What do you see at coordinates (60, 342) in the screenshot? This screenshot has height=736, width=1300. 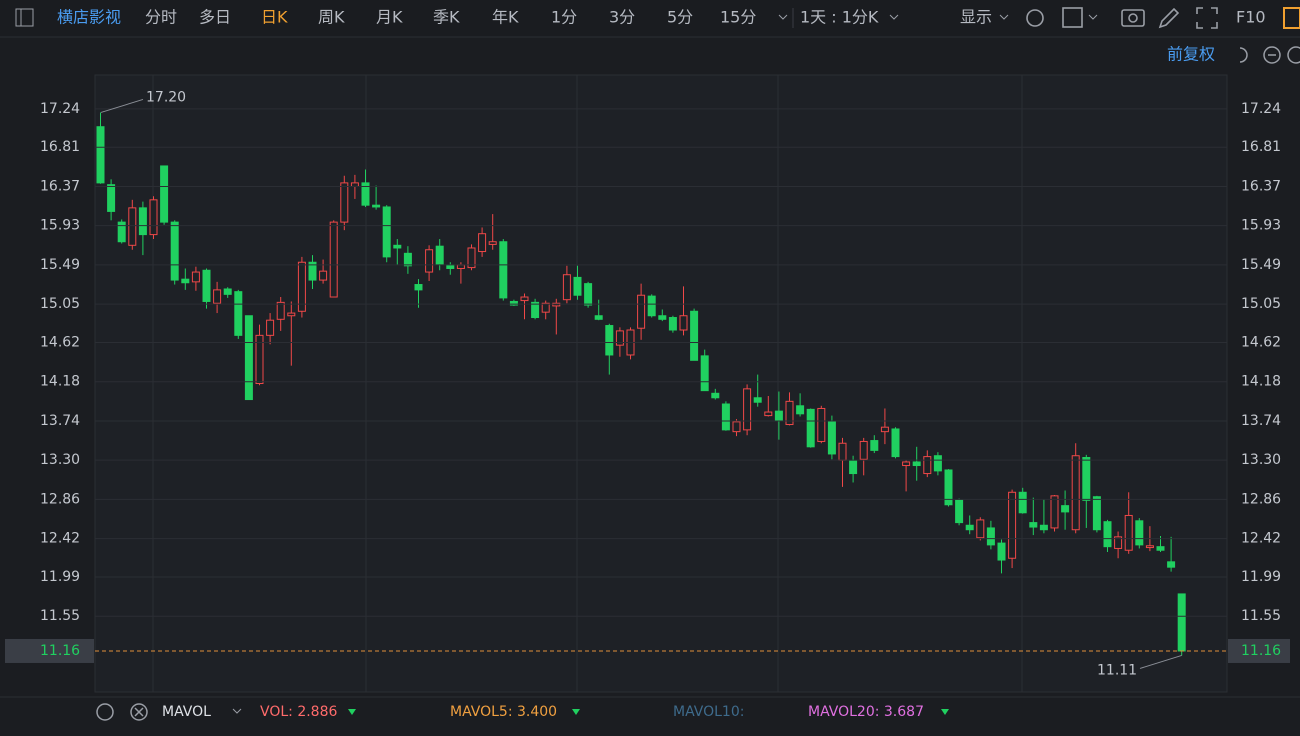 I see `y-tick-label: 14.62` at bounding box center [60, 342].